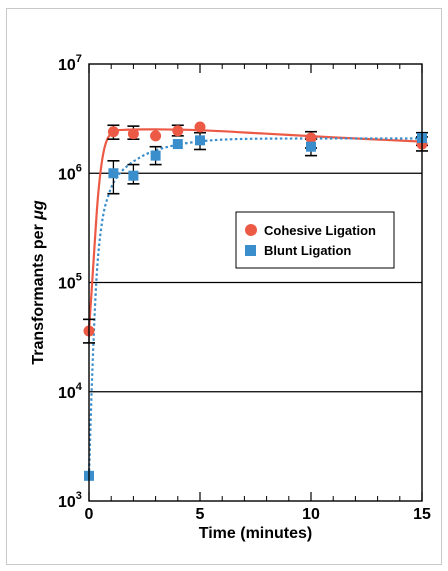 The height and width of the screenshot is (571, 448). I want to click on x-tick-label: 15, so click(422, 514).